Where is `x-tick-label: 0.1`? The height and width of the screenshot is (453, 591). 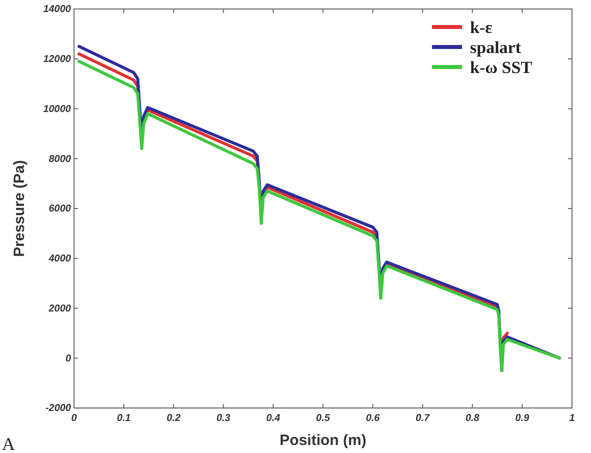 x-tick-label: 0.1 is located at coordinates (124, 418).